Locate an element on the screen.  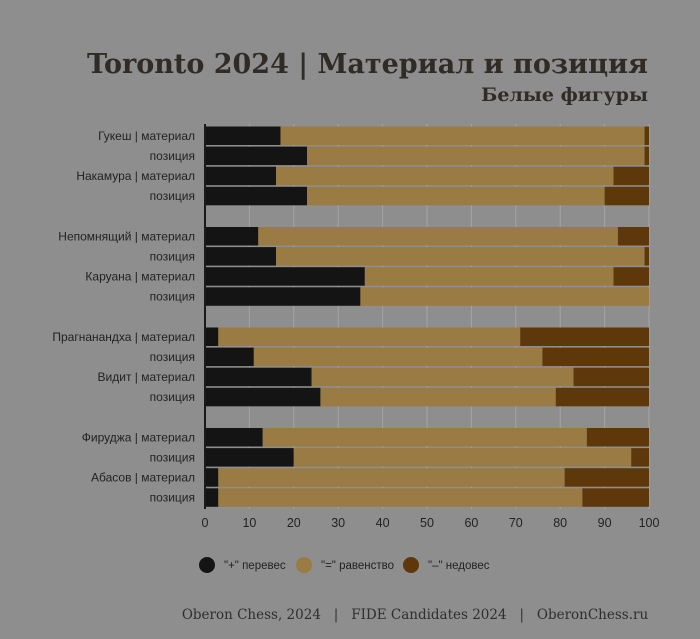
row-label: Непомнящий | материал is located at coordinates (126, 236).